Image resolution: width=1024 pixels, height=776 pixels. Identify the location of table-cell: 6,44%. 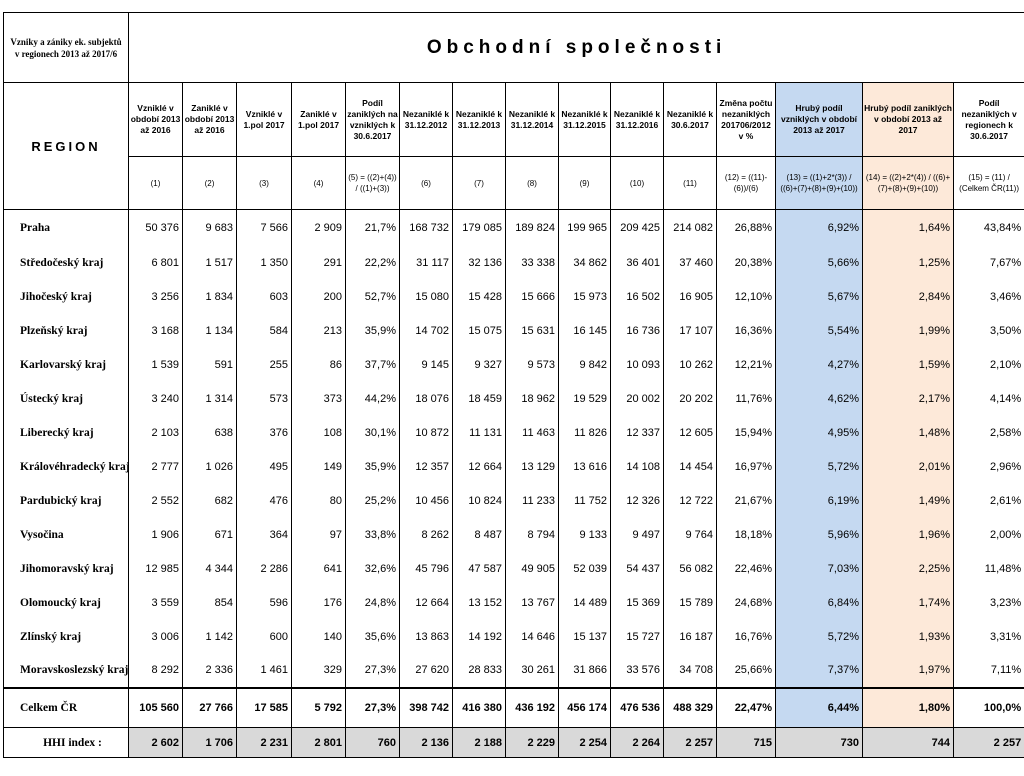
(819, 707).